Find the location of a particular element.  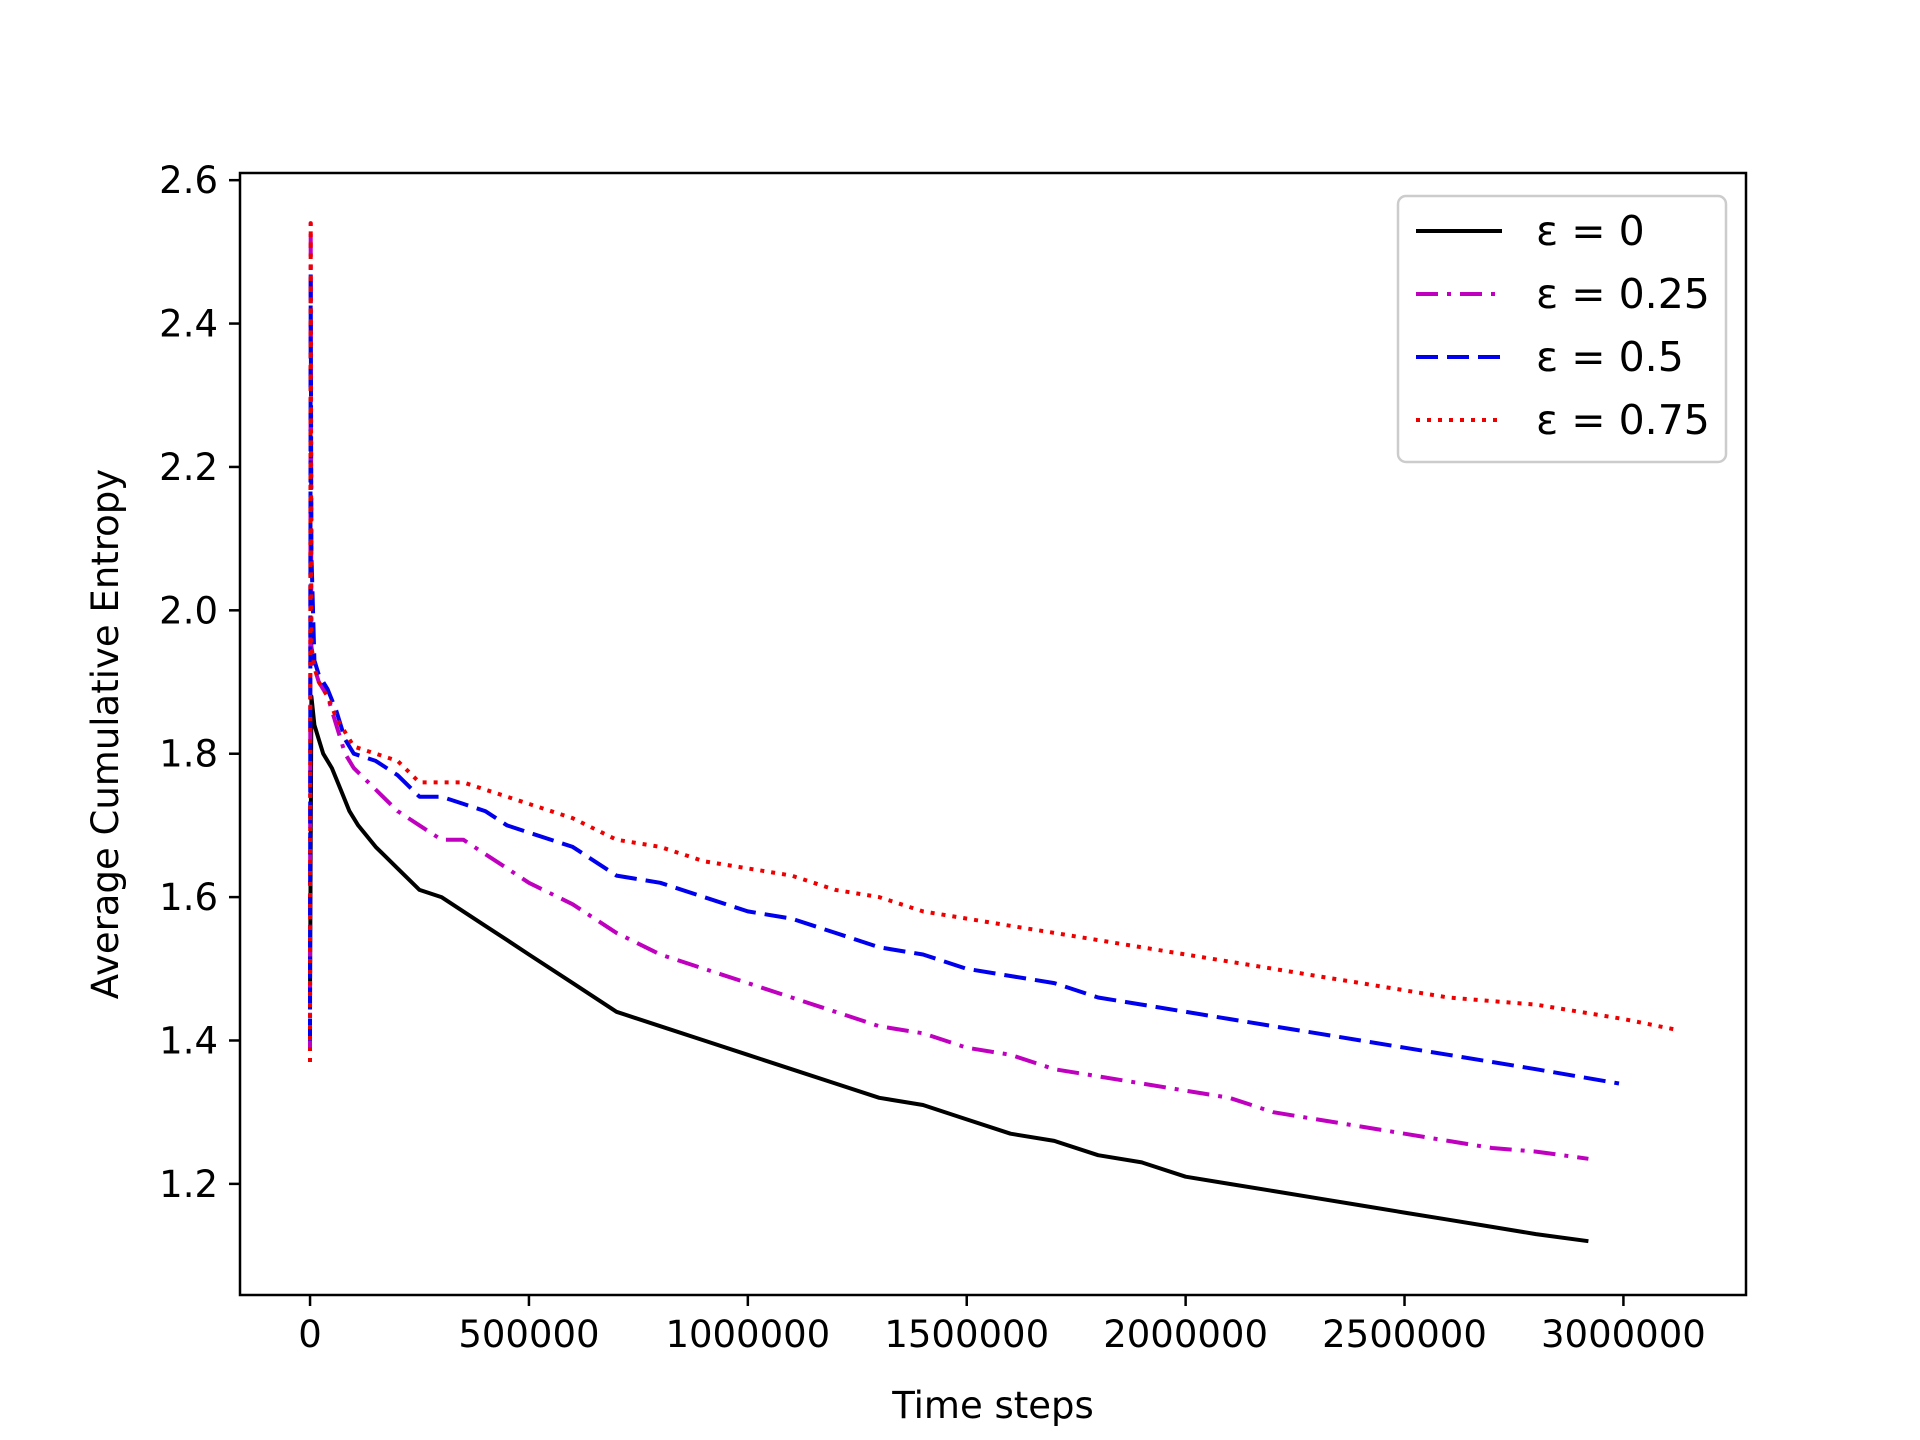

legend: ε = 0 ε = 0.25 ε = 0.5 ε = 0.75 is located at coordinates (1562, 329).